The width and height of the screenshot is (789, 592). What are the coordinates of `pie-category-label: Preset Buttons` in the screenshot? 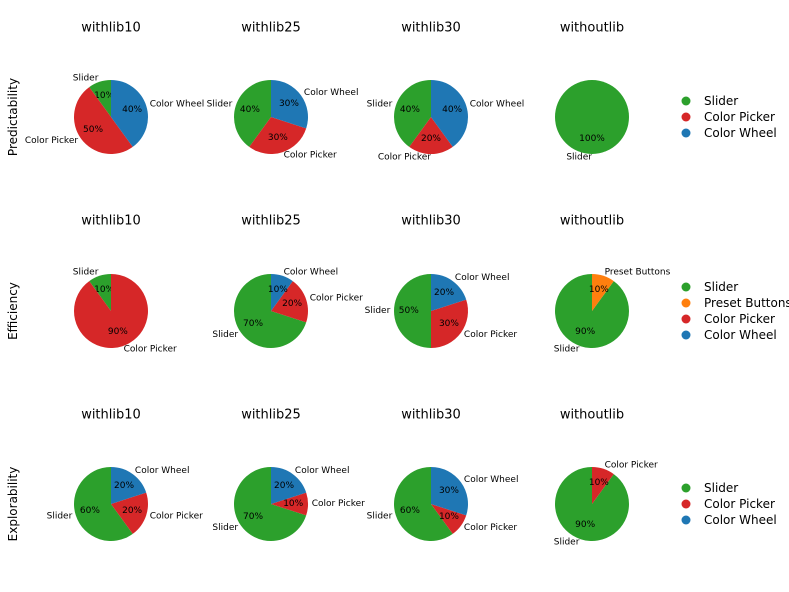 It's located at (638, 272).